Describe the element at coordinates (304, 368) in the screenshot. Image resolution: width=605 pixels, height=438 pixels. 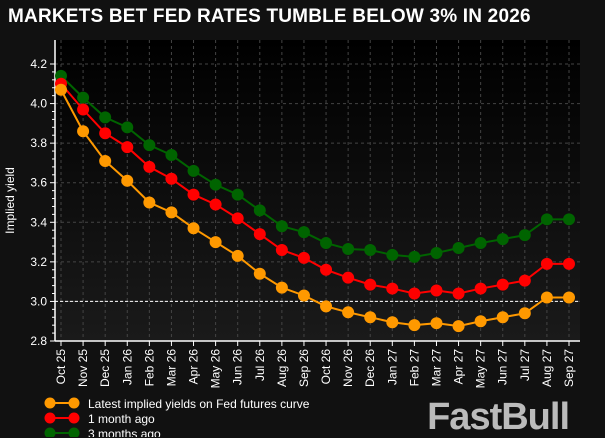
I see `x-tick-label: Sep 26` at that location.